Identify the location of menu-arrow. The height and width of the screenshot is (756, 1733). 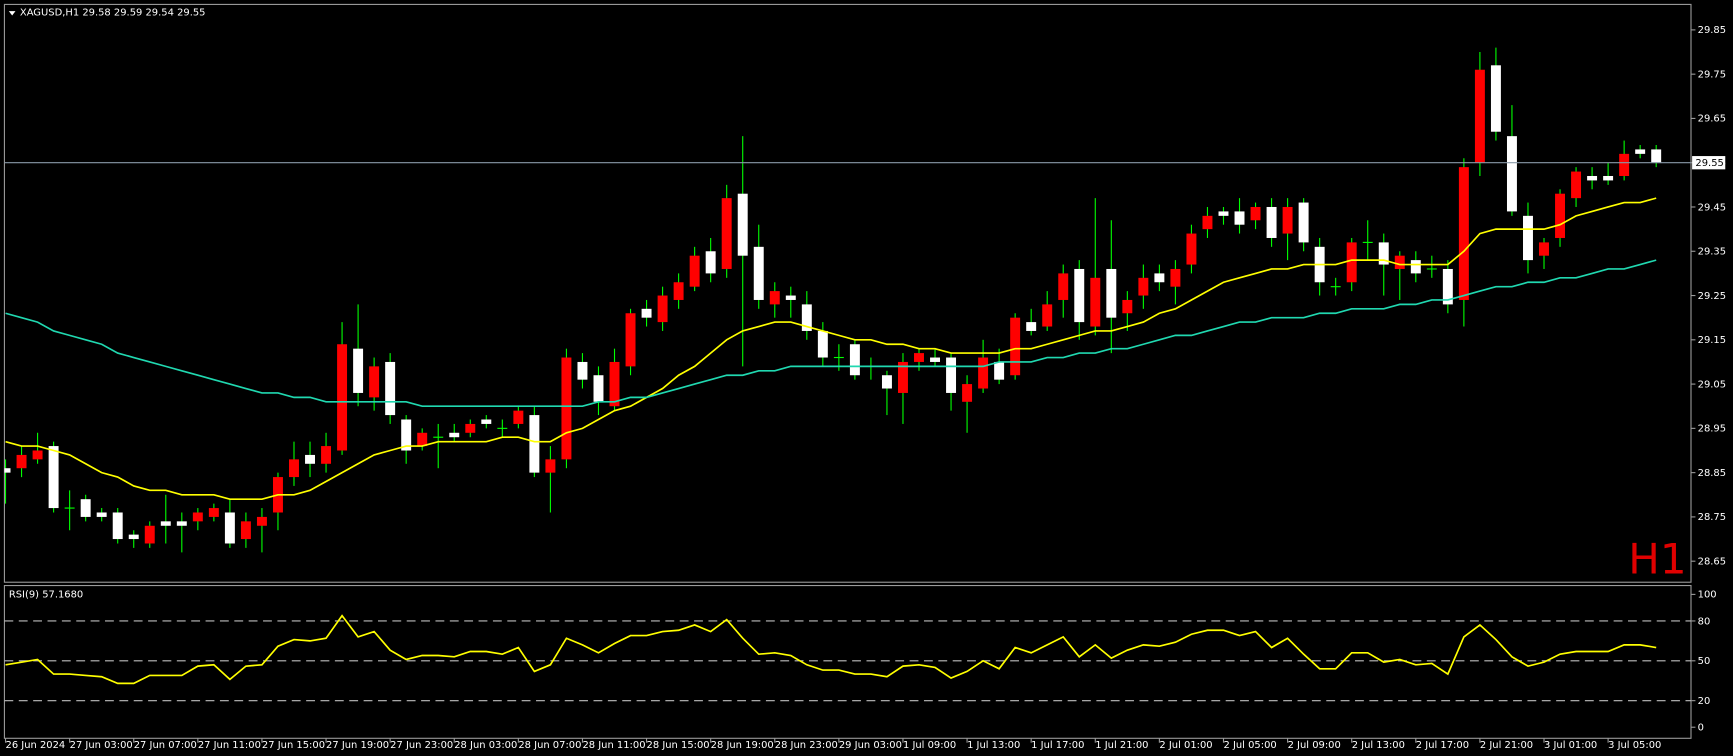
(12, 13).